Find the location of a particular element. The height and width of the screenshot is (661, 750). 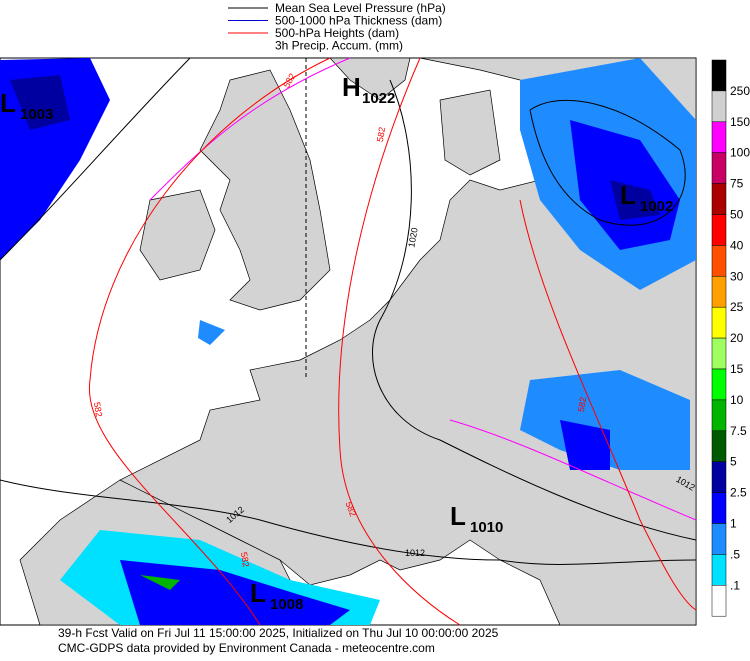

center-value: 1003 is located at coordinates (36, 114).